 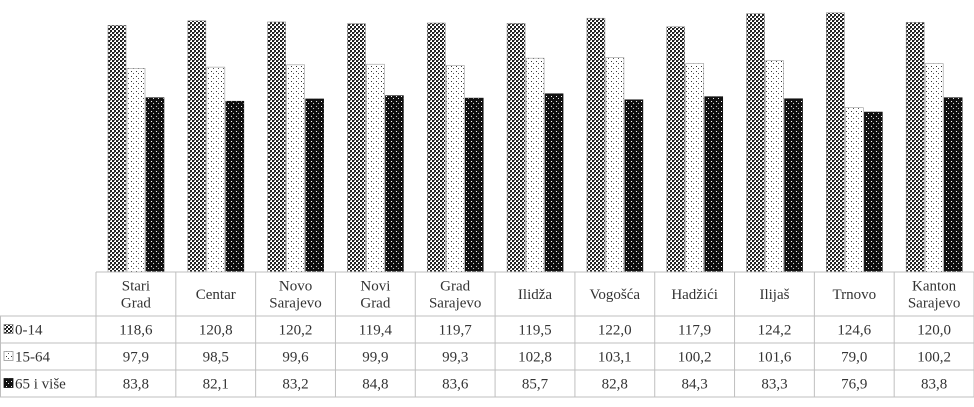 I want to click on data-label: 79,0, so click(x=854, y=358).